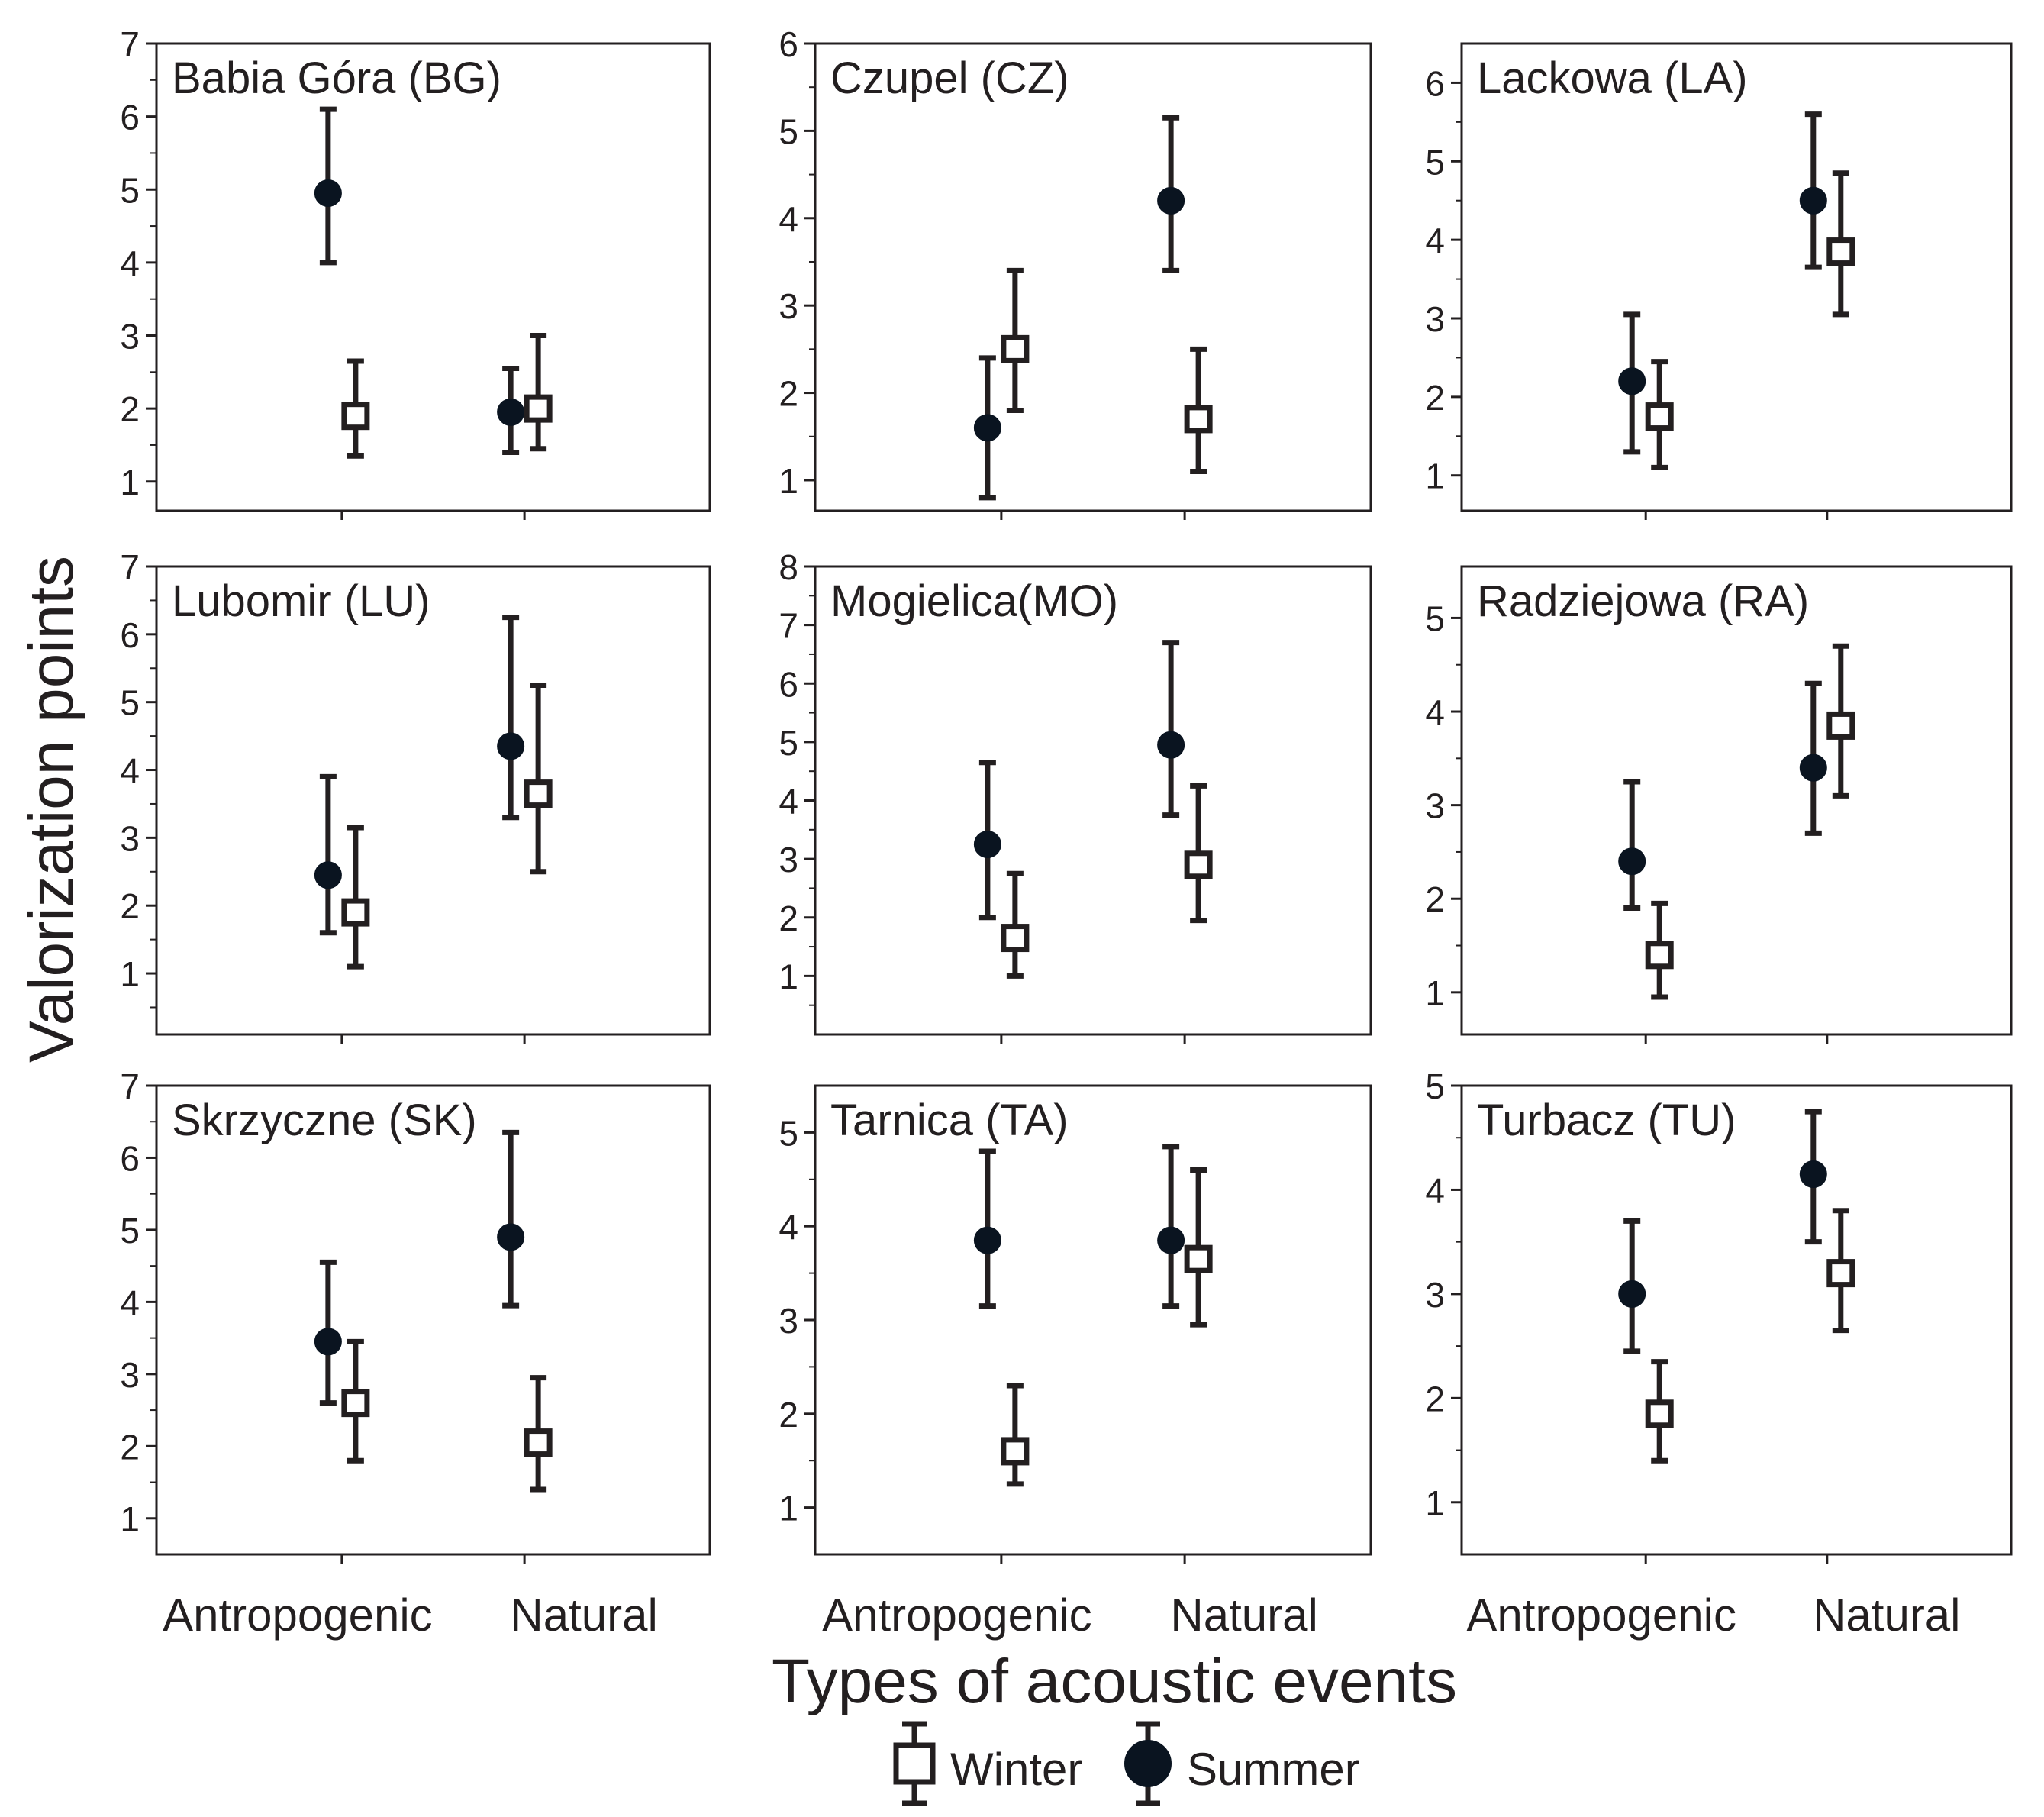 This screenshot has width=2044, height=1817. I want to click on panel-6: Radziejowa (RA) 1 2 3 4 5, so click(1719, 804).